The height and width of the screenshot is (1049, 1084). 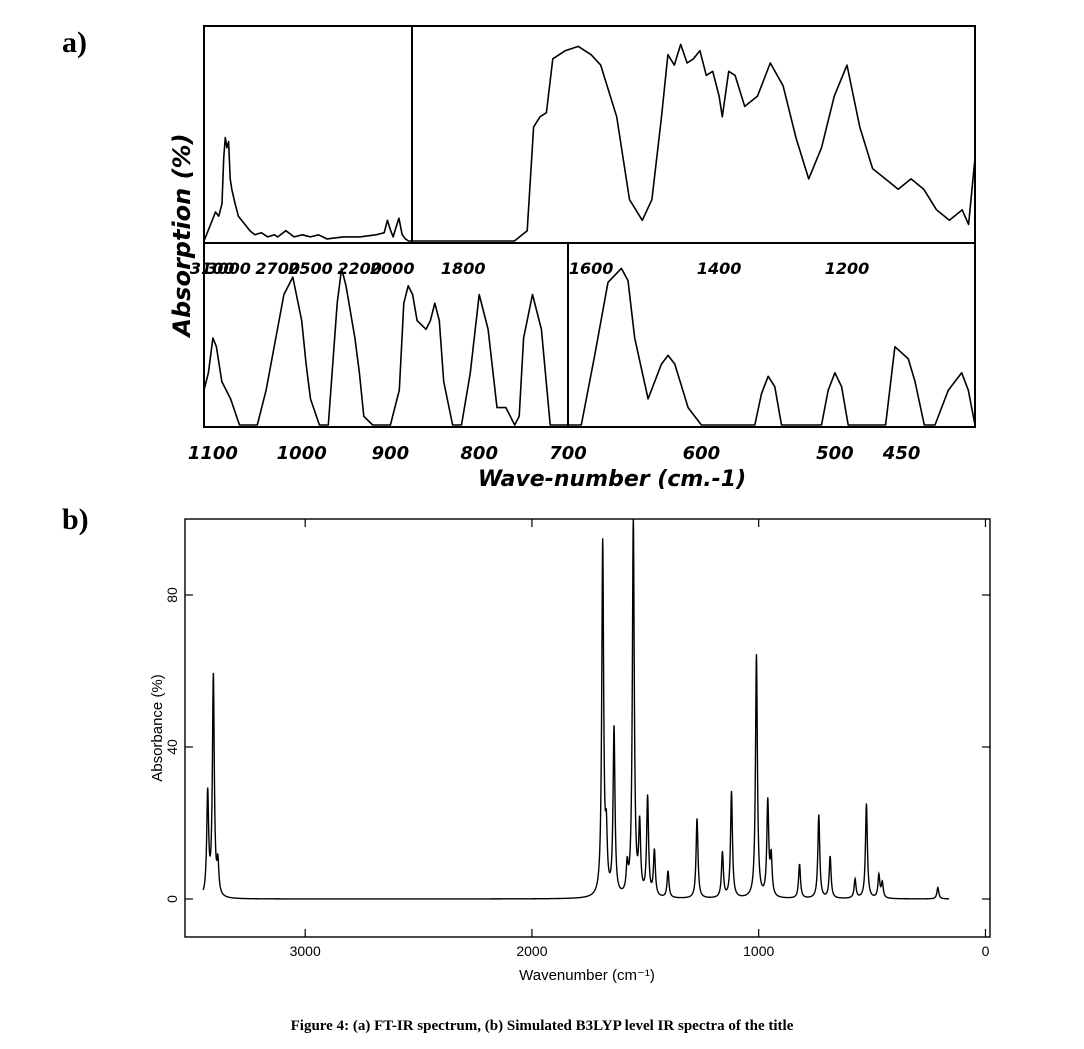 I want to click on ftir-tick-label: 1100, so click(x=213, y=453).